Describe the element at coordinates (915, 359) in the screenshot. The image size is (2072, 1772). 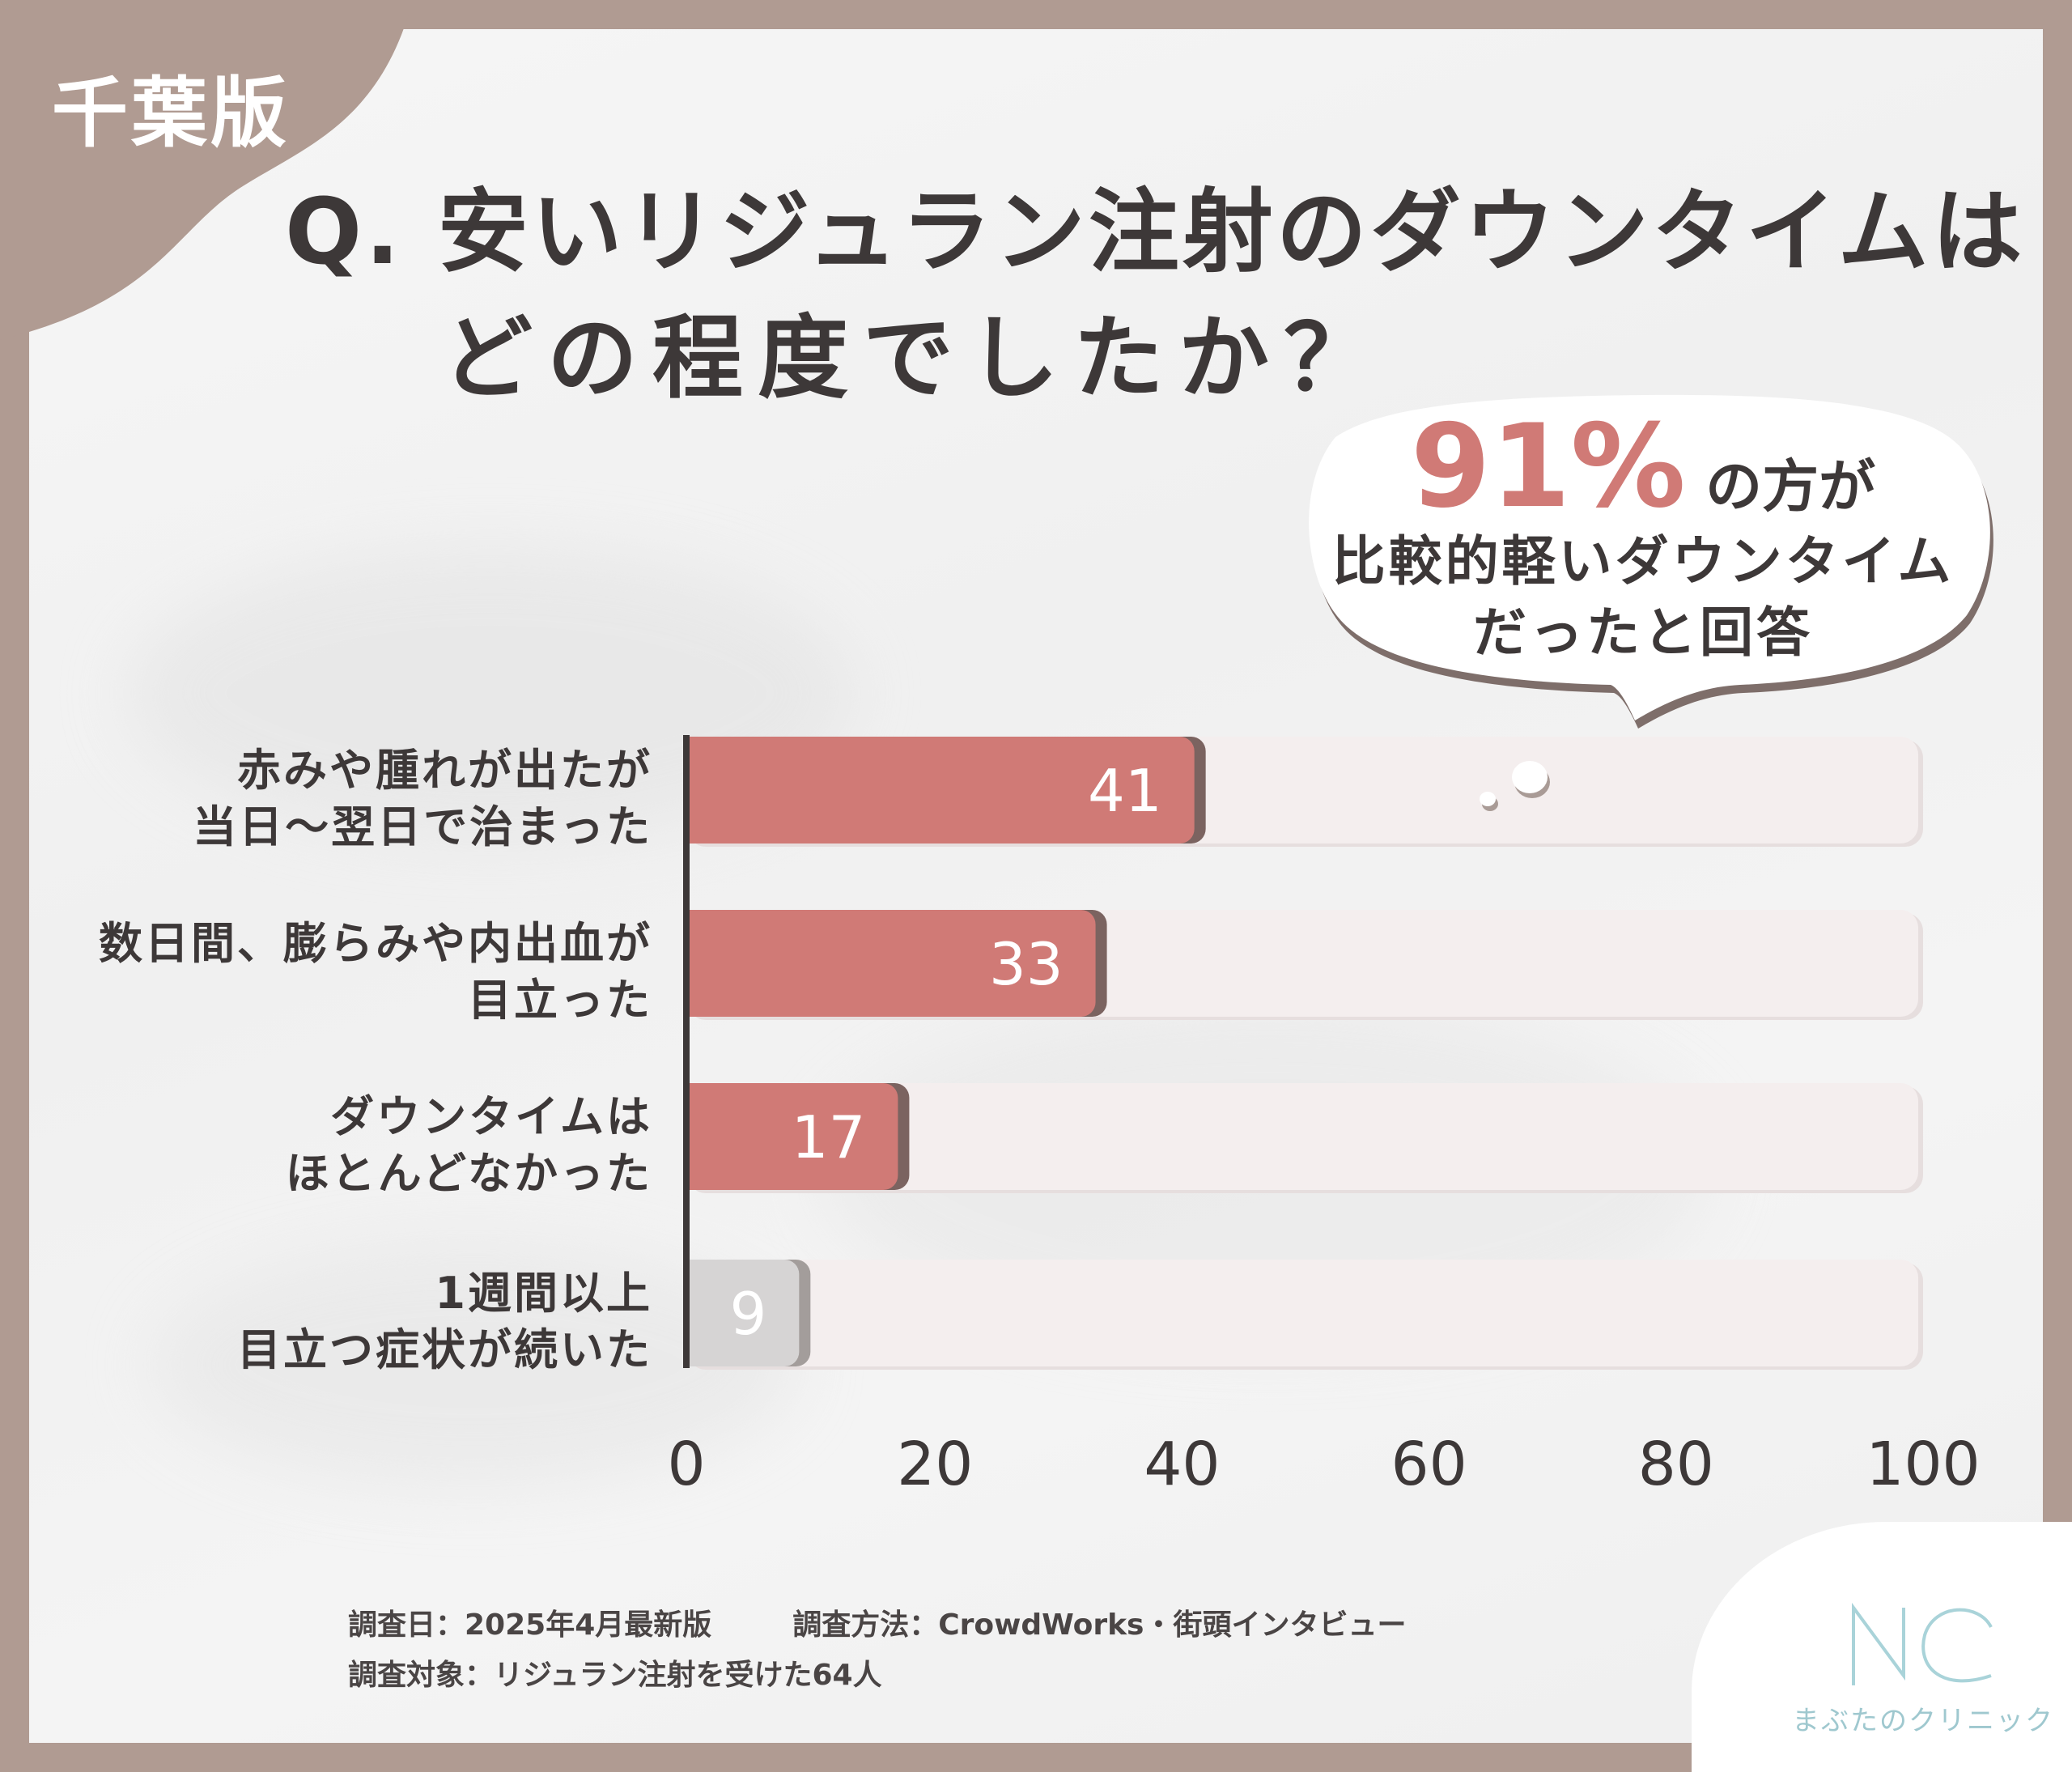
I see `question-title-line2: どの程度でしたか？` at that location.